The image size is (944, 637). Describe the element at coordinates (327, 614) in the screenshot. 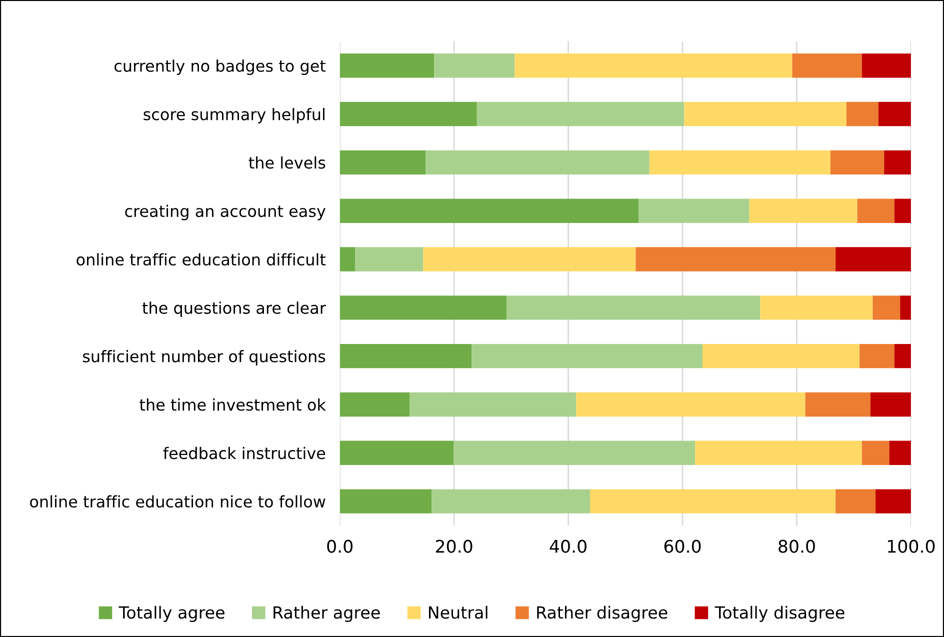

I see `legend-label: Rather agree` at that location.